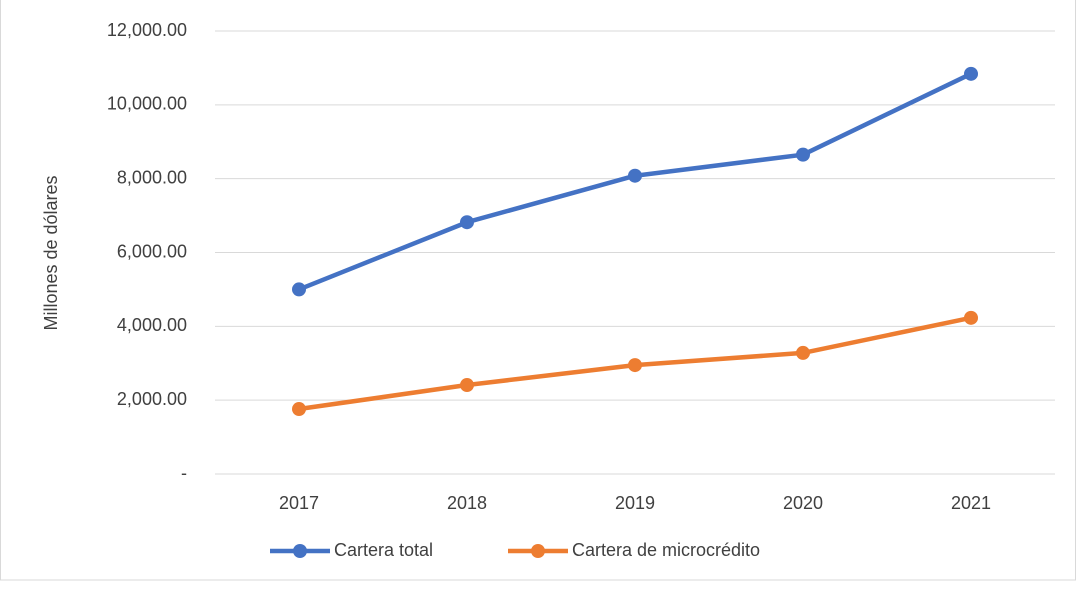 This screenshot has width=1083, height=589. I want to click on x-tick-label: 2018, so click(467, 503).